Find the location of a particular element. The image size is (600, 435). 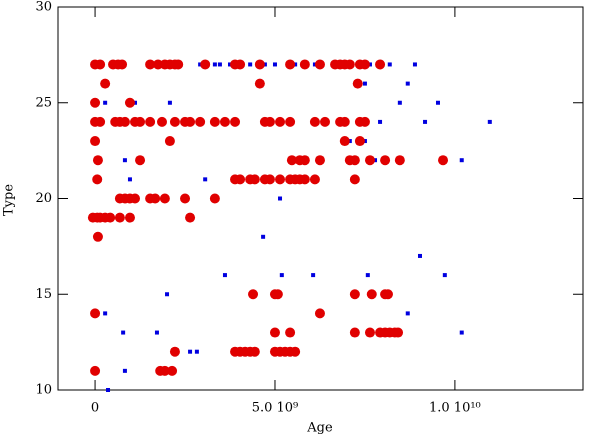

x-tick-label: 5.0 10⁹ is located at coordinates (275, 408).